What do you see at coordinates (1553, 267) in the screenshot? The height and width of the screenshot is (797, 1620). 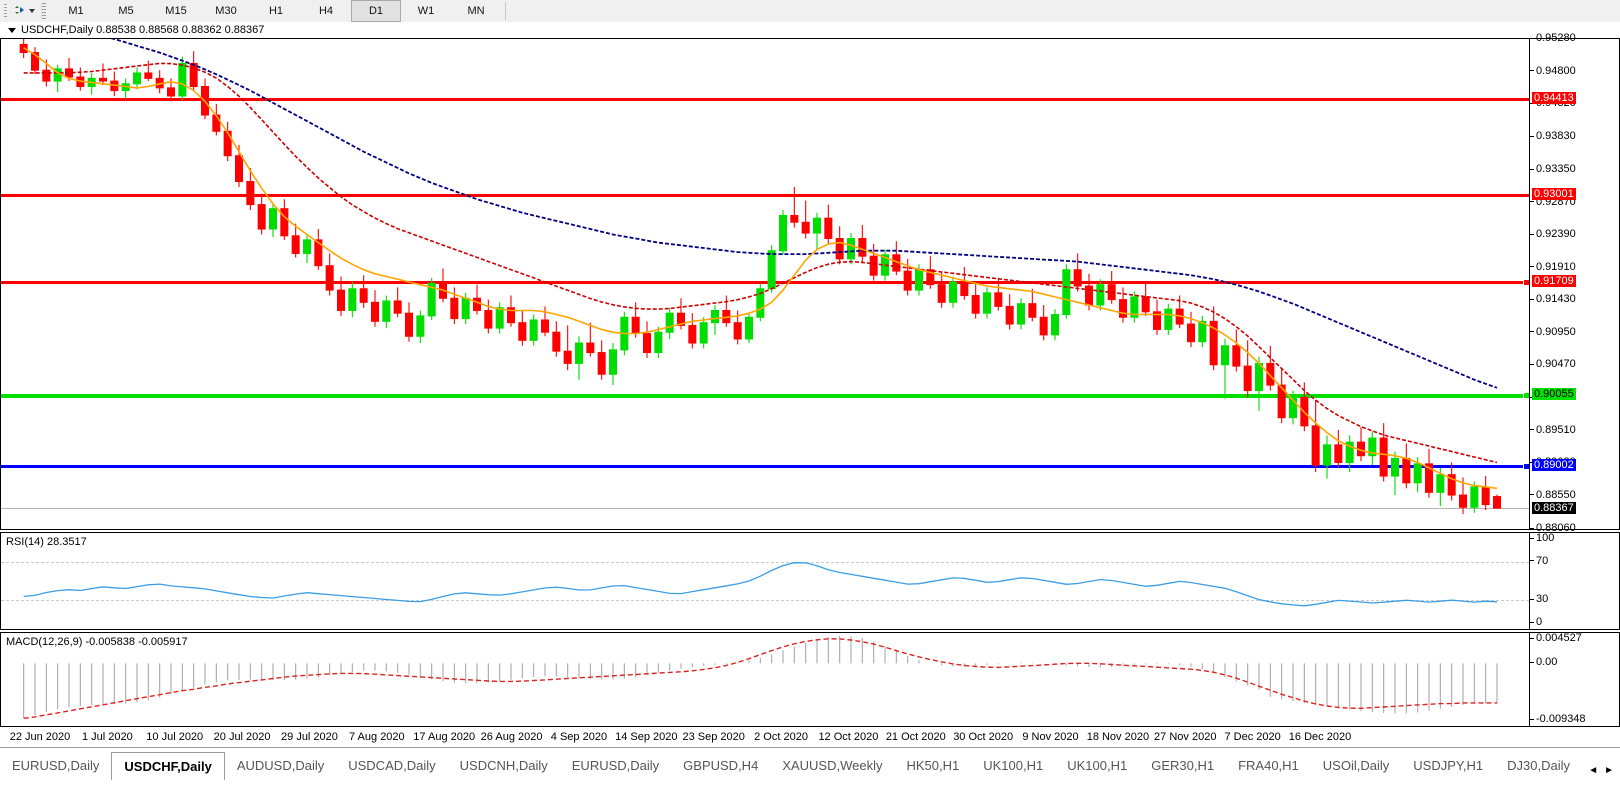 I see `price-tick: 0.91910` at bounding box center [1553, 267].